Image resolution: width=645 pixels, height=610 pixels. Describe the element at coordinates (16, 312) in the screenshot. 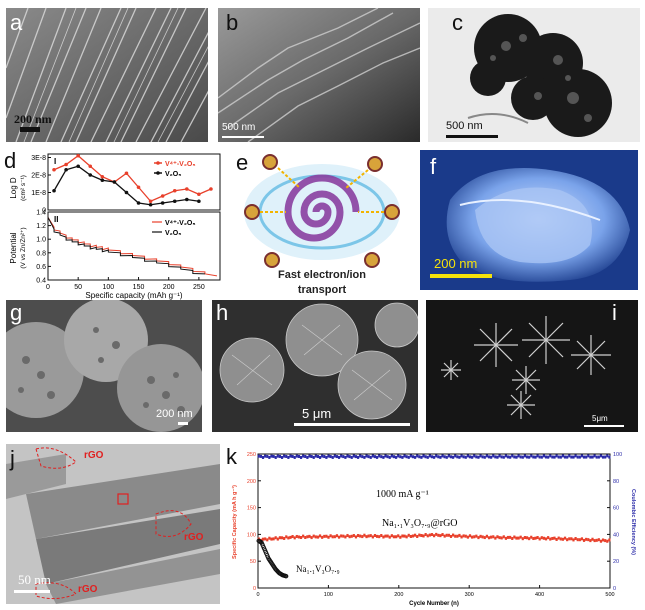

I see `panel-label-g: g` at that location.